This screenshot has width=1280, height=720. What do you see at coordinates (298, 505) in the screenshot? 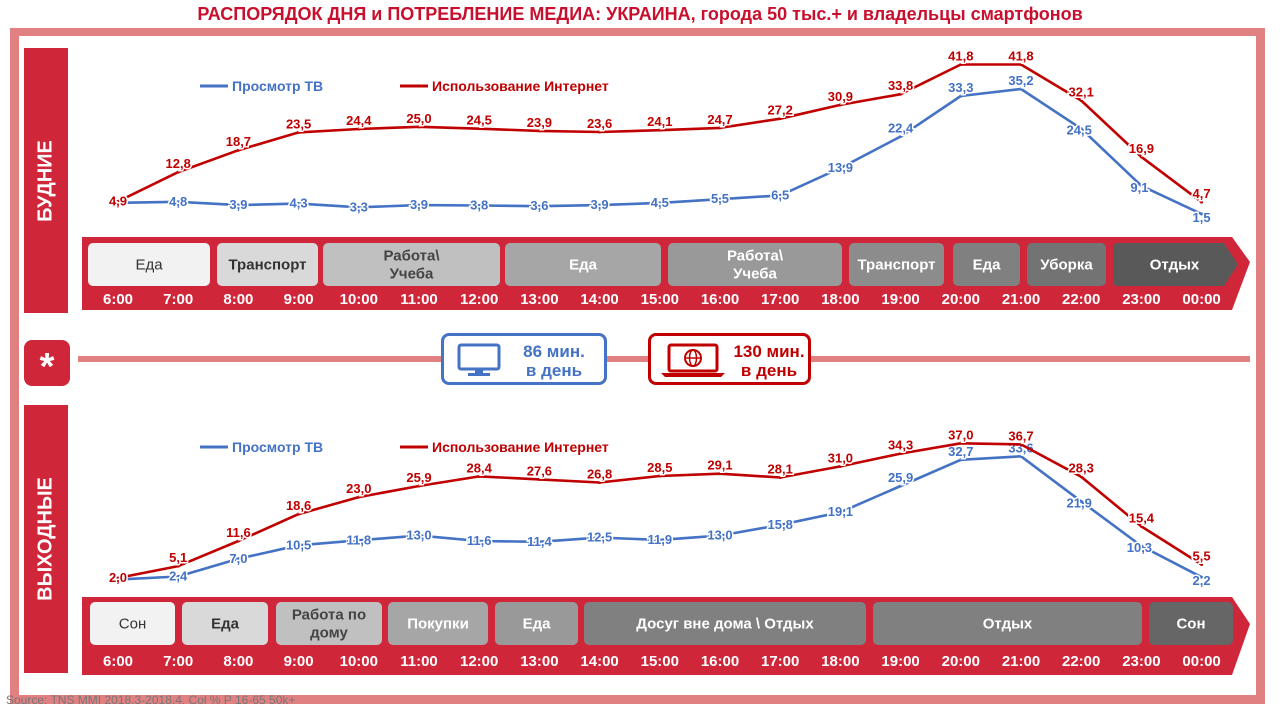
I see `data-label-net: 18,6` at bounding box center [298, 505].